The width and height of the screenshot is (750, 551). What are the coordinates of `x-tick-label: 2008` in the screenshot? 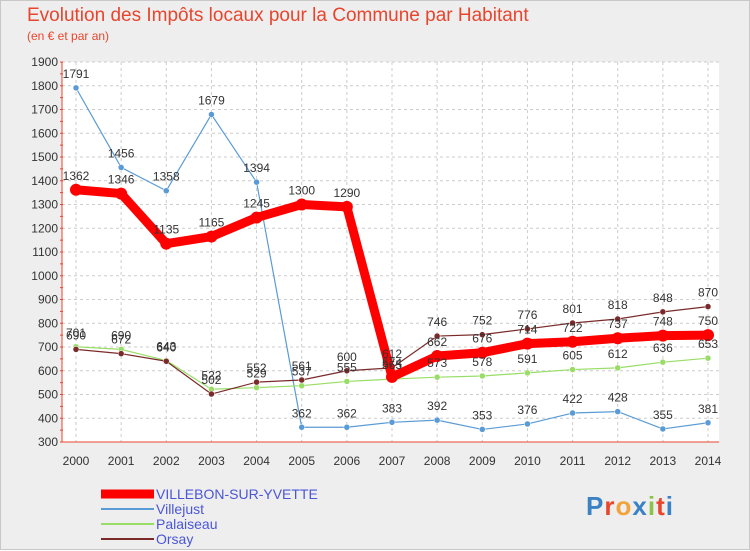 It's located at (437, 461).